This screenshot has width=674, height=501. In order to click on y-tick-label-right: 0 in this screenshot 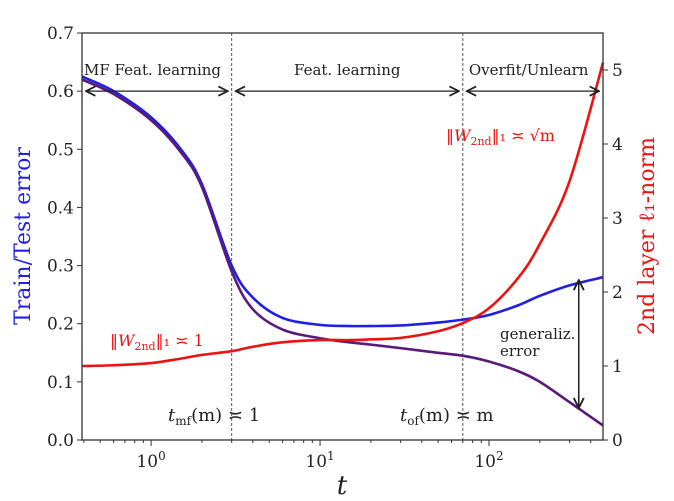, I will do `click(617, 441)`.